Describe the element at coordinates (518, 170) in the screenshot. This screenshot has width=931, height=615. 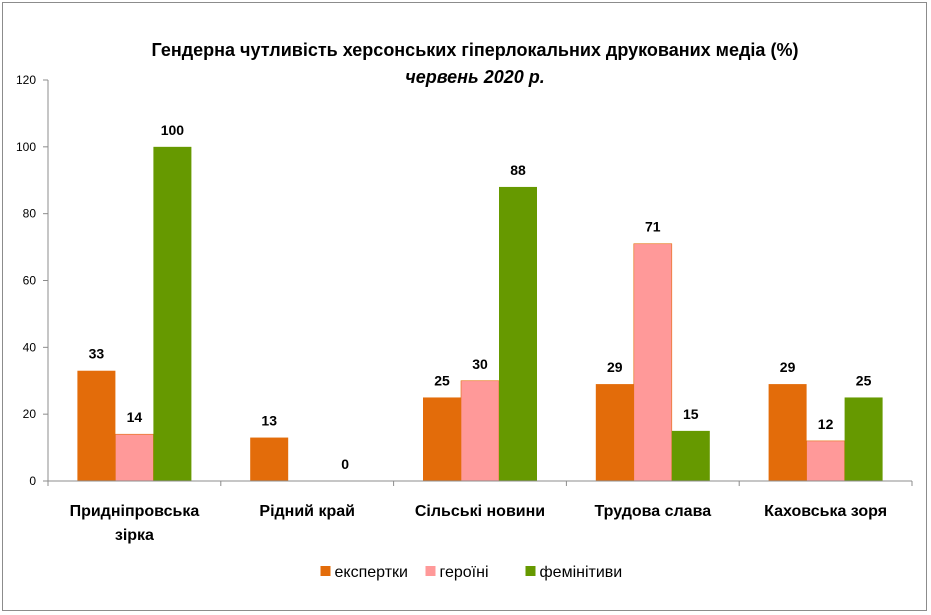
I see `data-label: 88` at that location.